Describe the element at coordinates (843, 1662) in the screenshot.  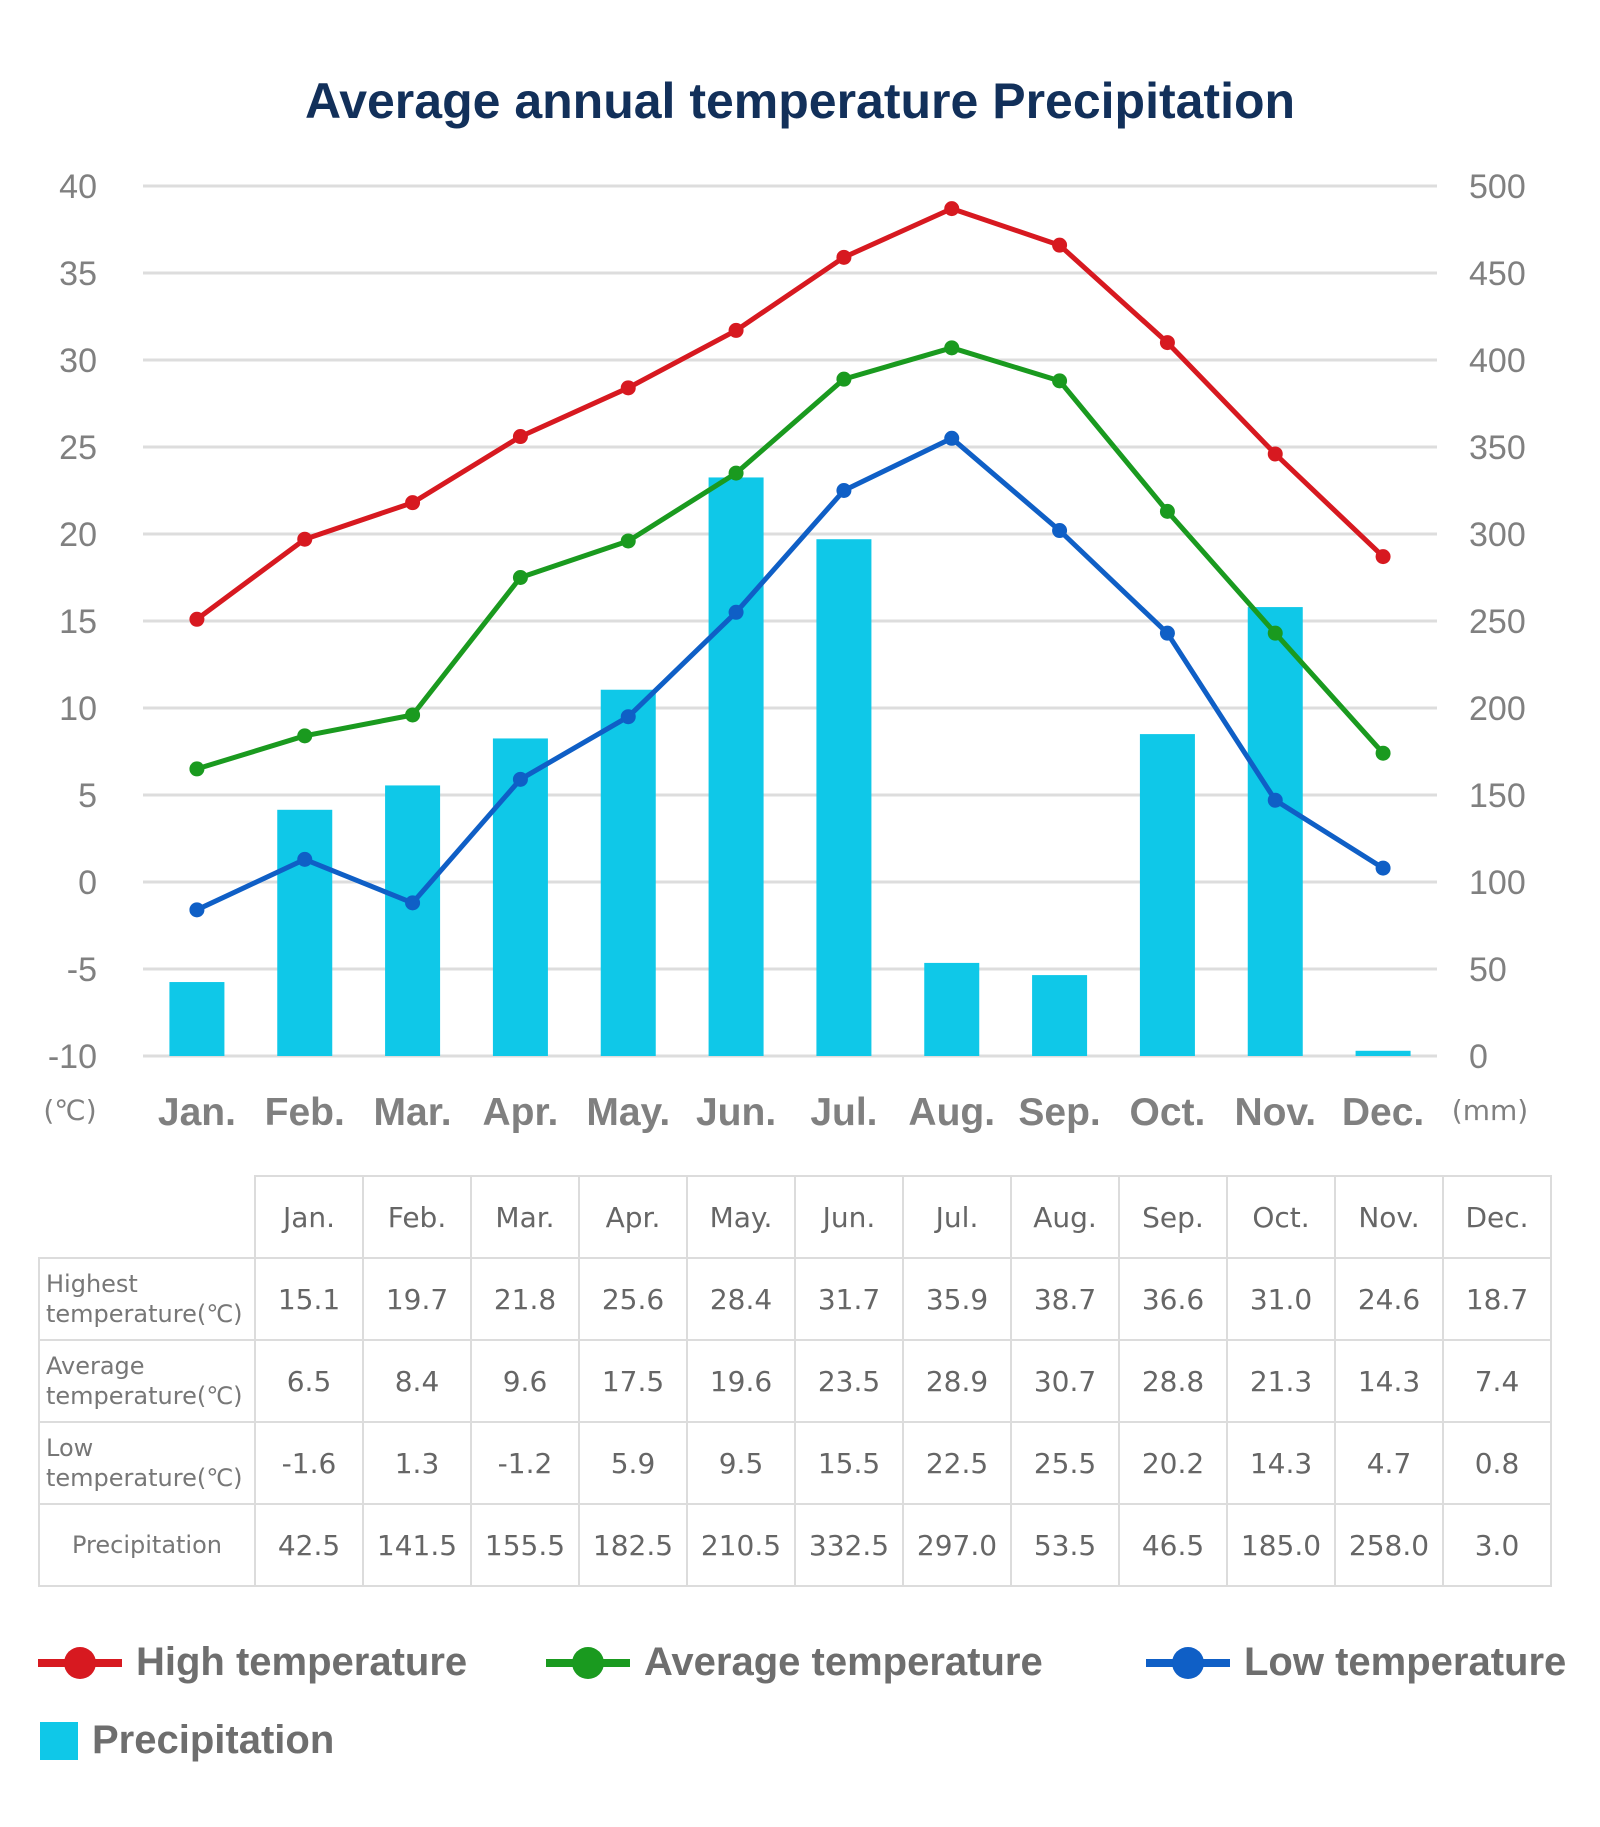
I see `legend-label-average: Average temperature` at that location.